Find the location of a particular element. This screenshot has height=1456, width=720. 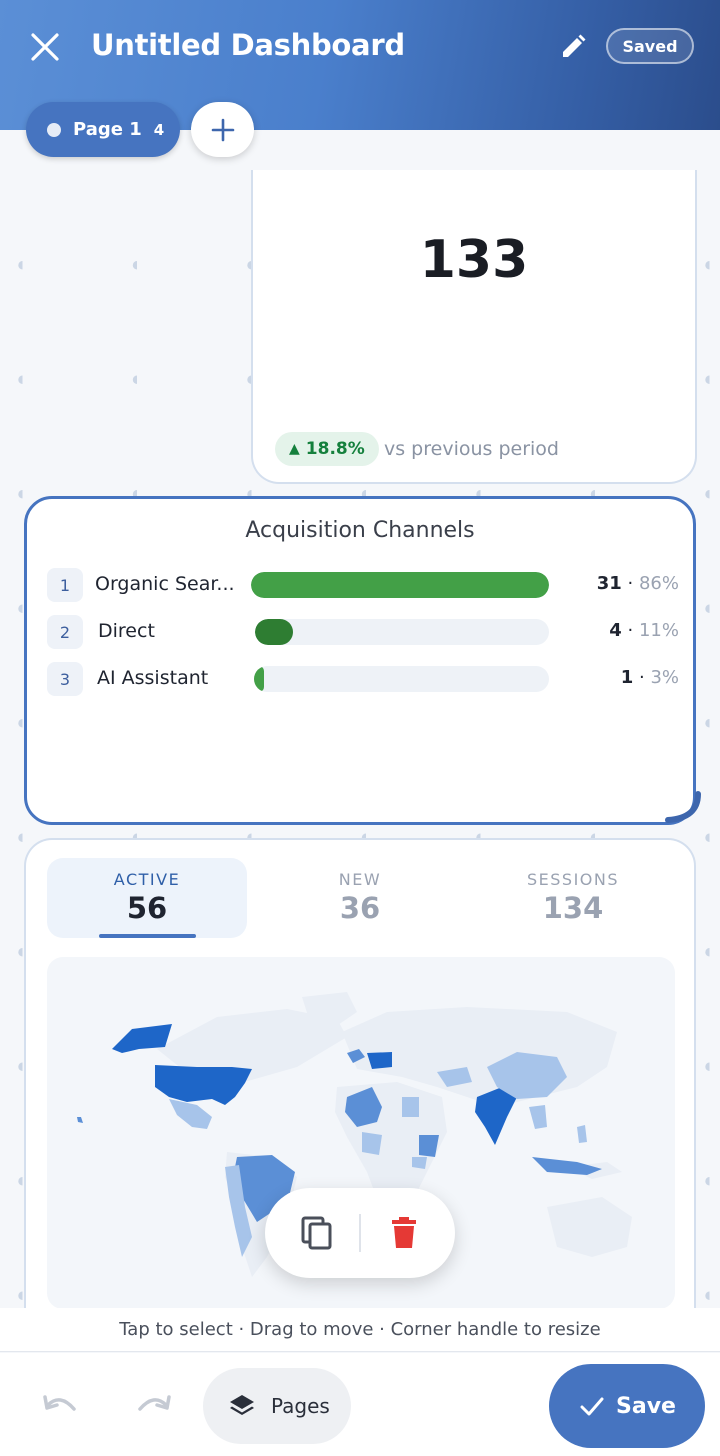

map-southeast-asia is located at coordinates (538, 1117).